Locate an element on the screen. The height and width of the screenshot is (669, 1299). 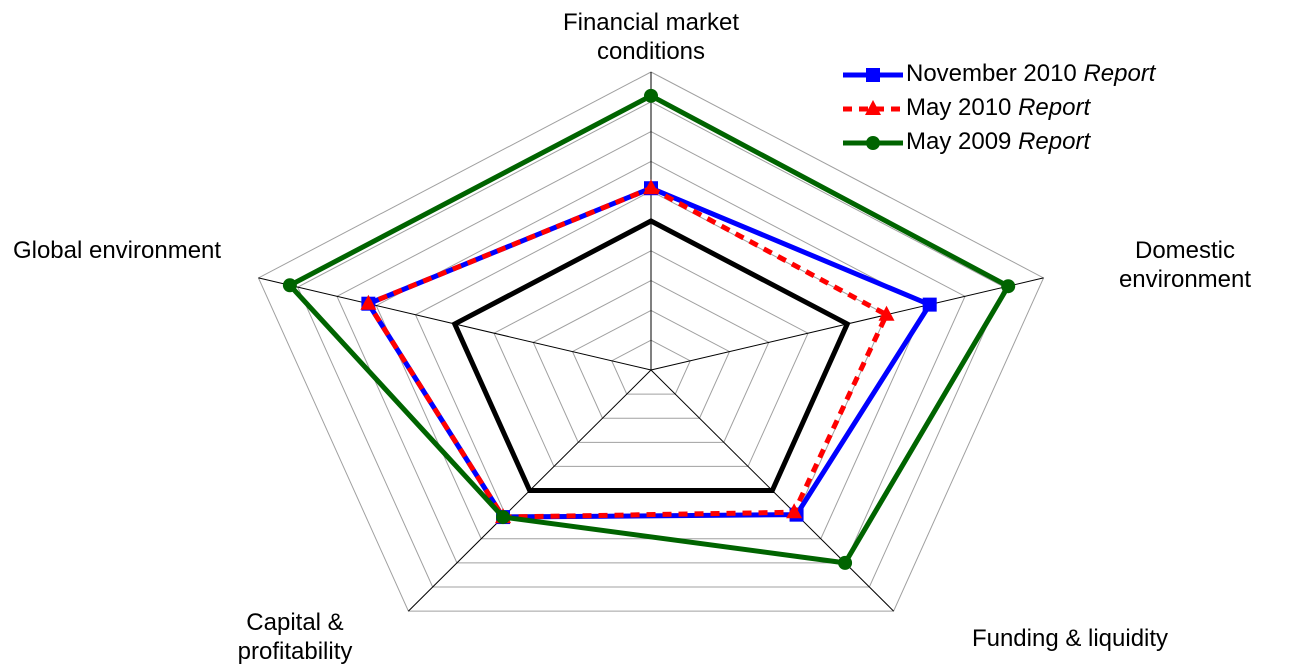
legend-label: May 2010 Report is located at coordinates (998, 107).